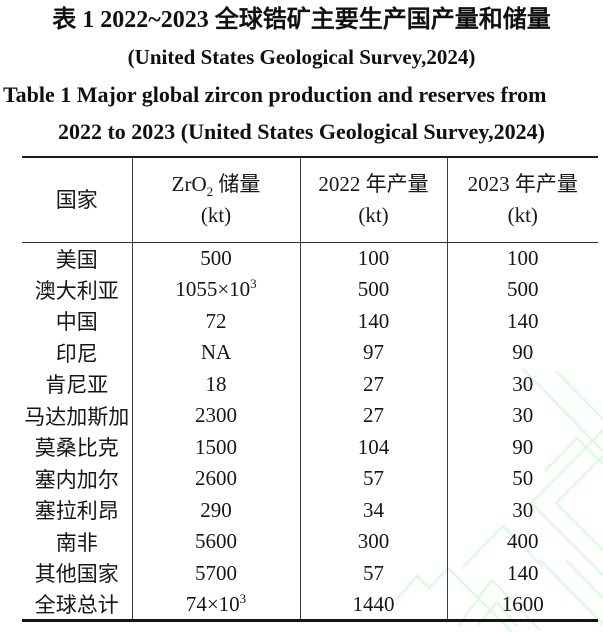 This screenshot has width=603, height=632. I want to click on cell-reserves-value: 5600, so click(216, 541).